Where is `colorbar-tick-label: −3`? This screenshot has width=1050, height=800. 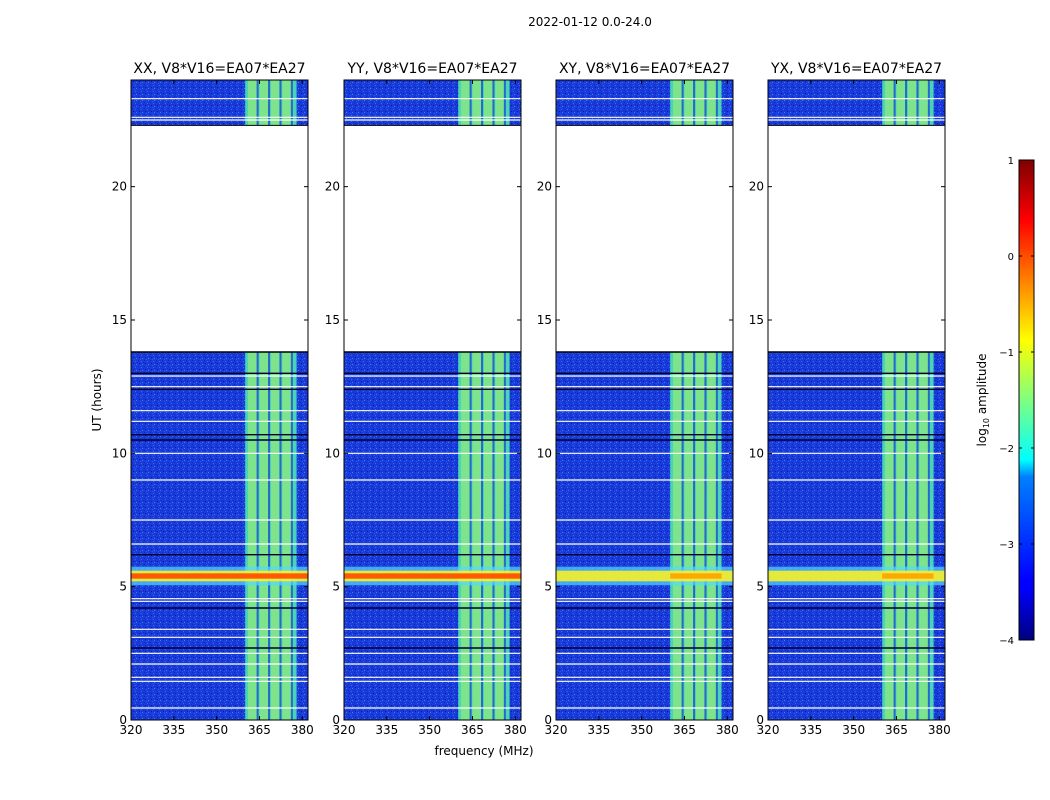 colorbar-tick-label: −3 is located at coordinates (1006, 545).